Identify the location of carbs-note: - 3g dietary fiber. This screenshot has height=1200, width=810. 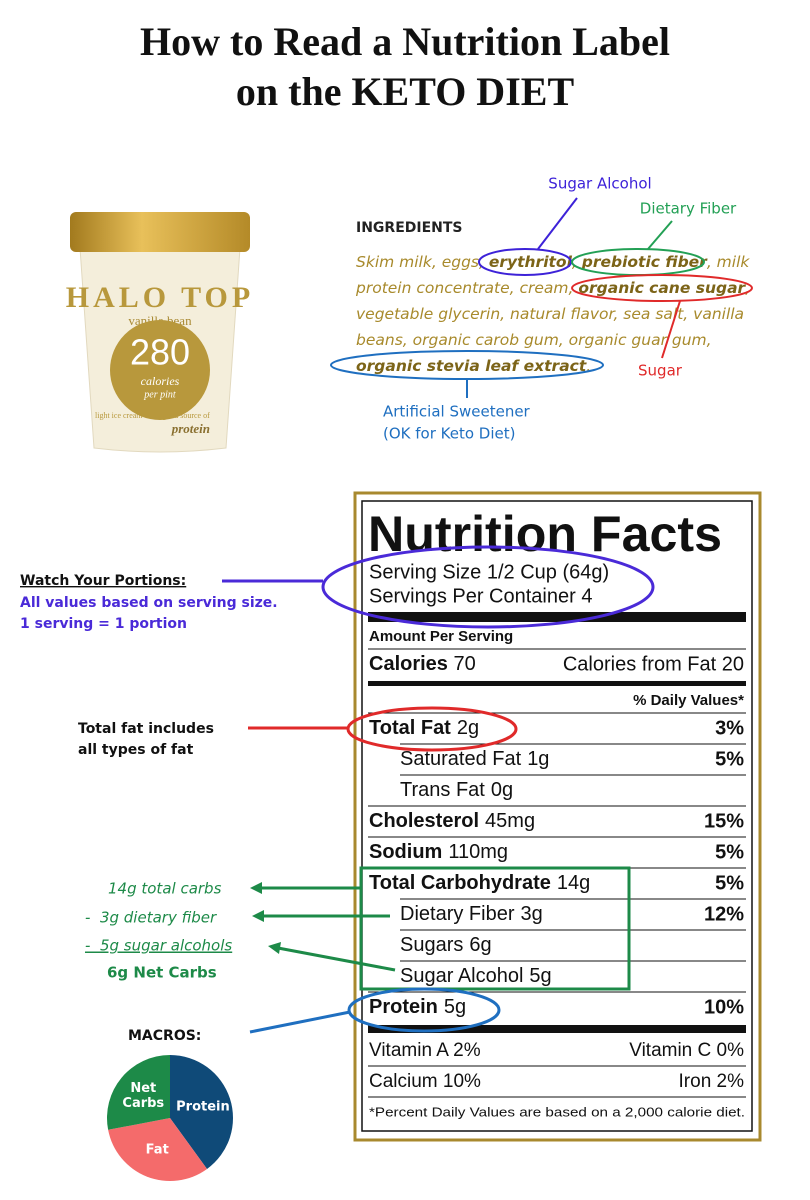
(151, 918).